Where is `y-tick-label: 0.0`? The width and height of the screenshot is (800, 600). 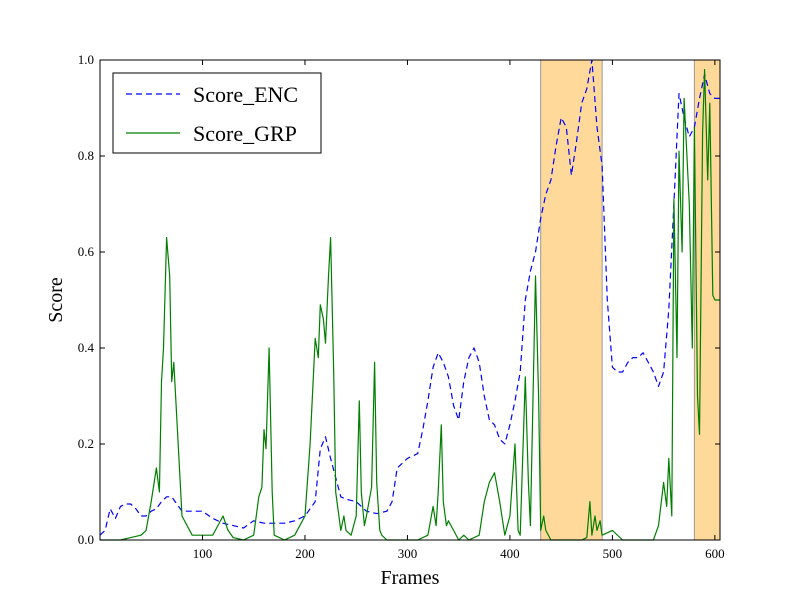
y-tick-label: 0.0 is located at coordinates (86, 539).